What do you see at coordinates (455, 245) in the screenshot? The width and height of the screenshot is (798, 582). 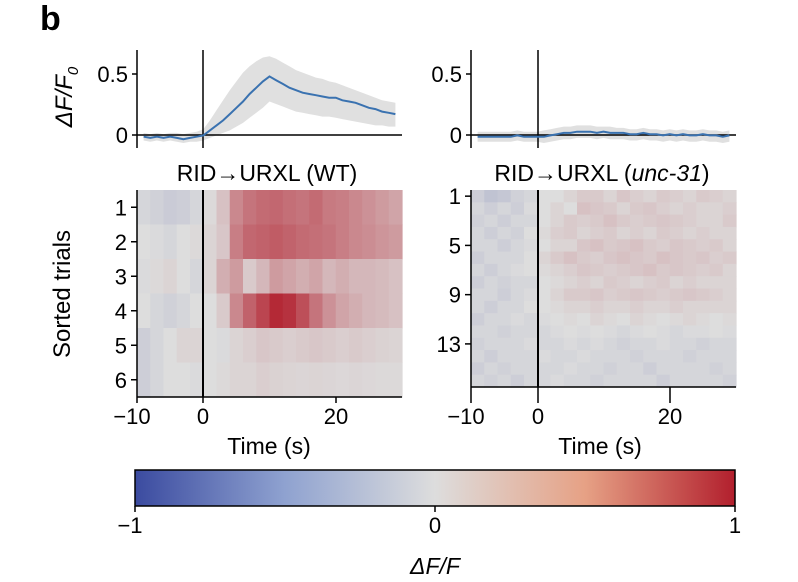 I see `row-label: 5` at bounding box center [455, 245].